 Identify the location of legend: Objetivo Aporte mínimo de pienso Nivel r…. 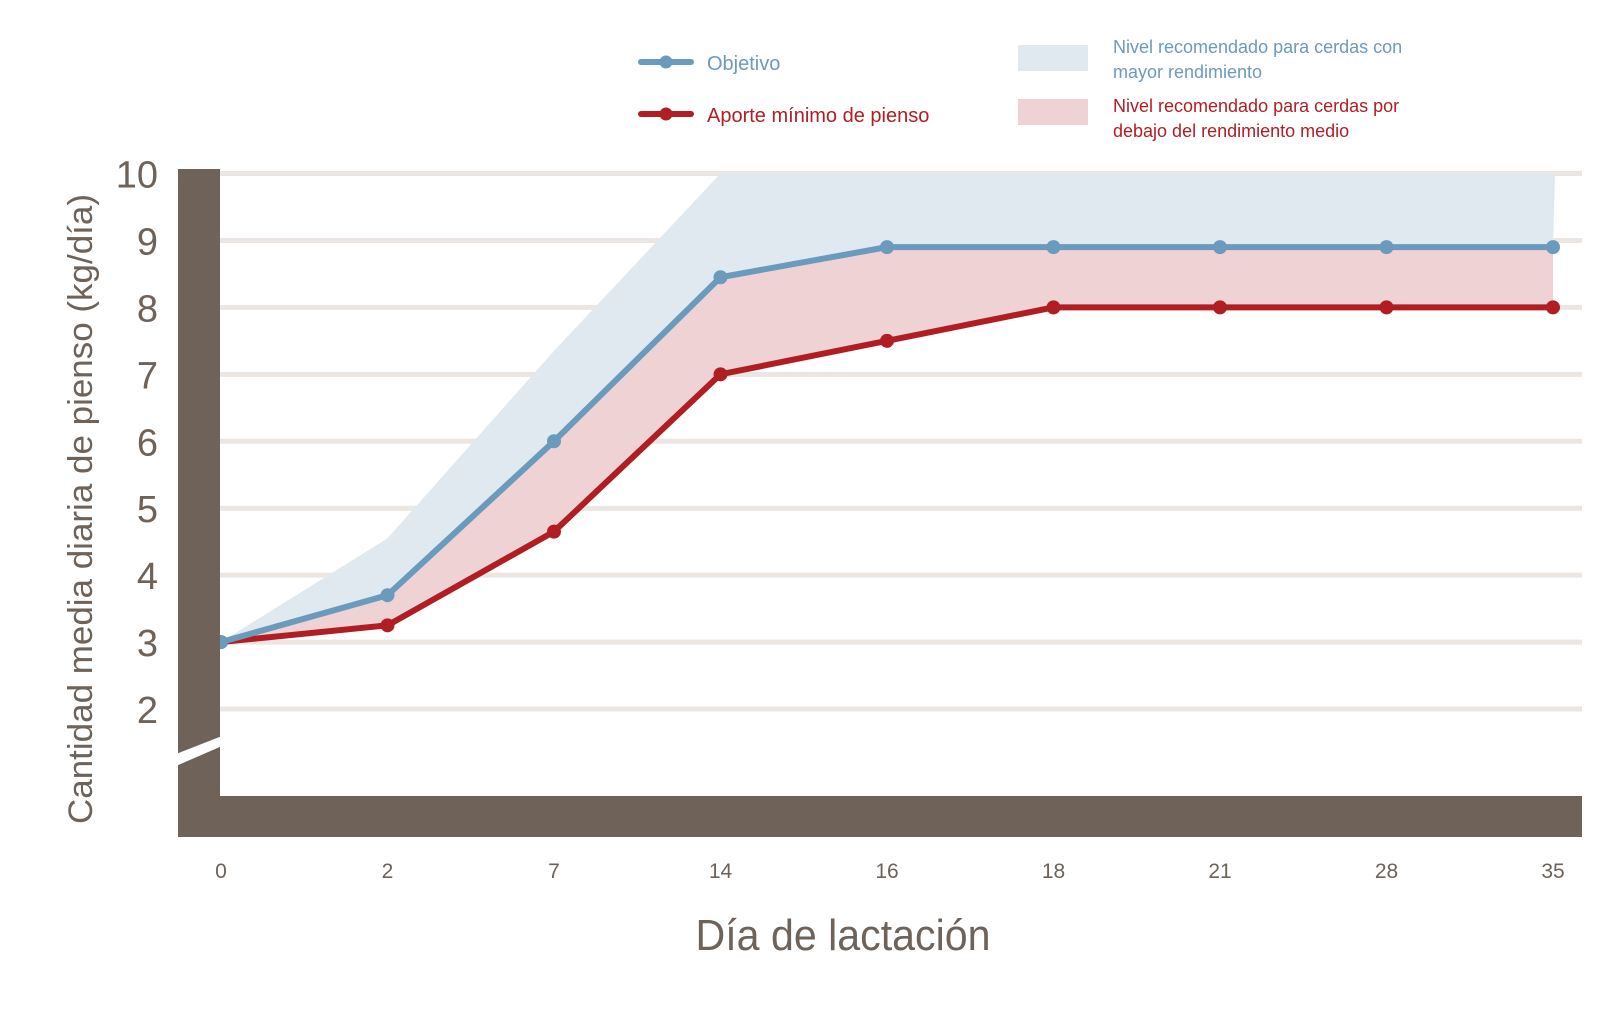
(1020, 89).